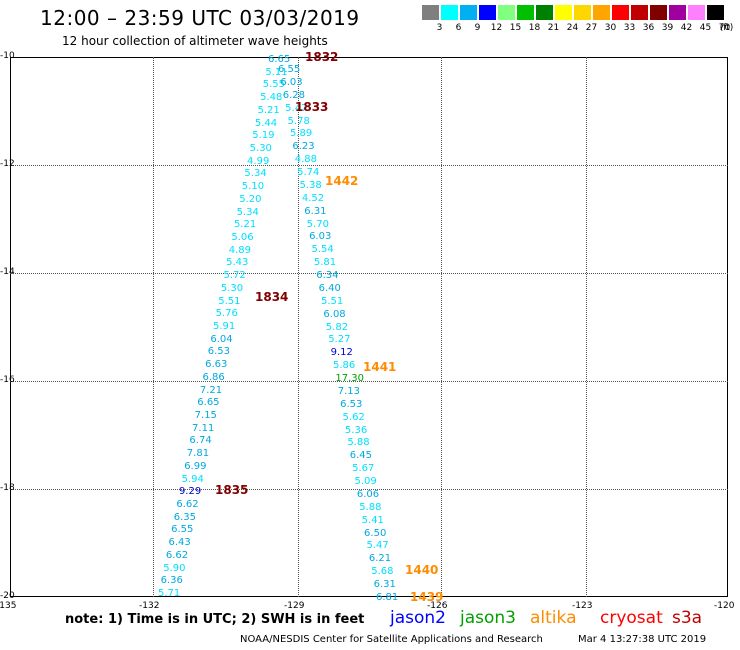 The image size is (740, 650). Describe the element at coordinates (250, 199) in the screenshot. I see `swh-value: 5.20` at that location.